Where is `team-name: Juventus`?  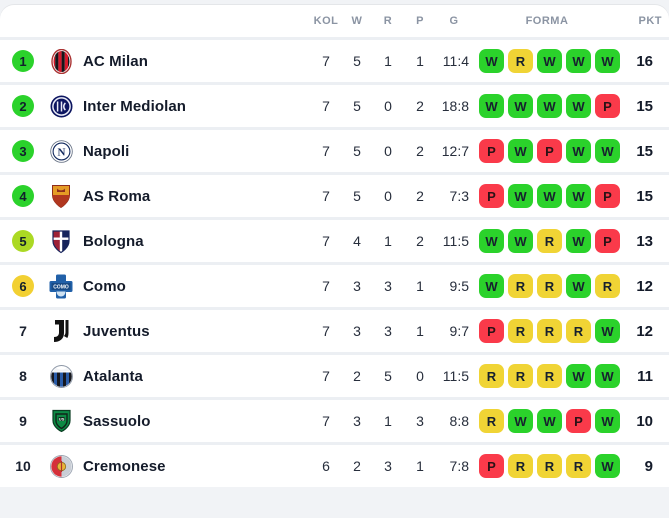
team-name: Juventus is located at coordinates (116, 331).